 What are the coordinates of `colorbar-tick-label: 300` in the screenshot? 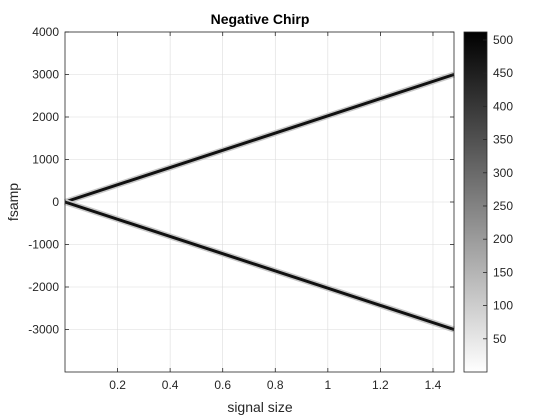 It's located at (503, 173).